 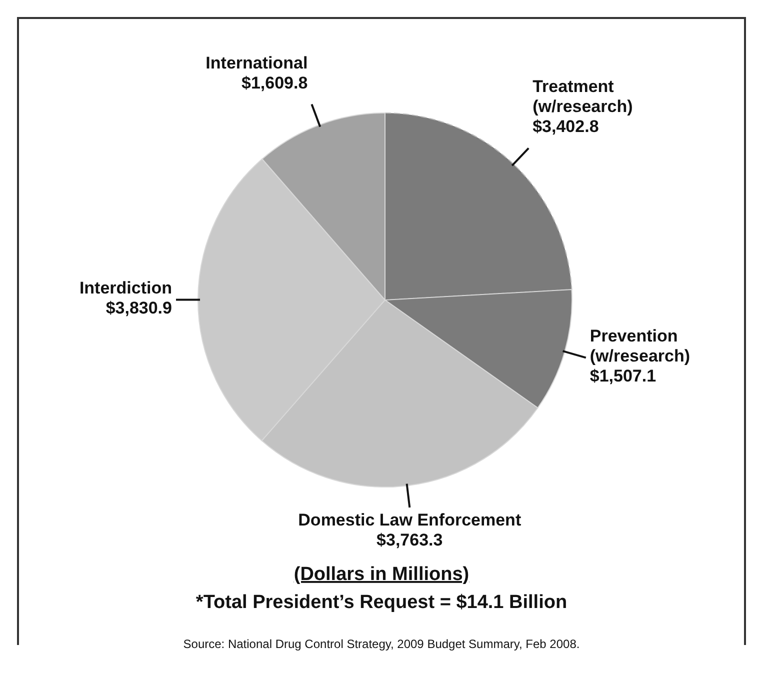 What do you see at coordinates (125, 288) in the screenshot?
I see `slice-label: Interdiction` at bounding box center [125, 288].